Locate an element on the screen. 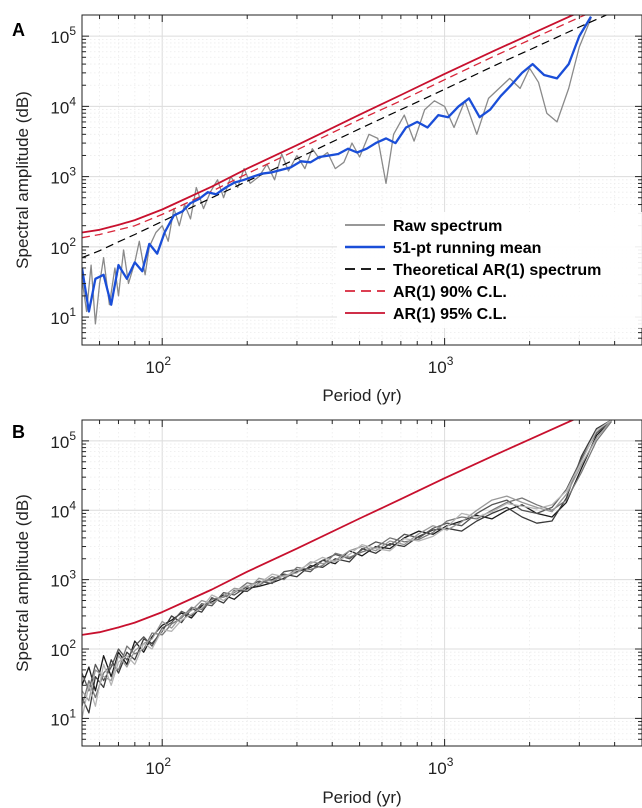 This screenshot has height=808, width=642. panel-b-x-tick-labels: 10² 10³ is located at coordinates (299, 766).